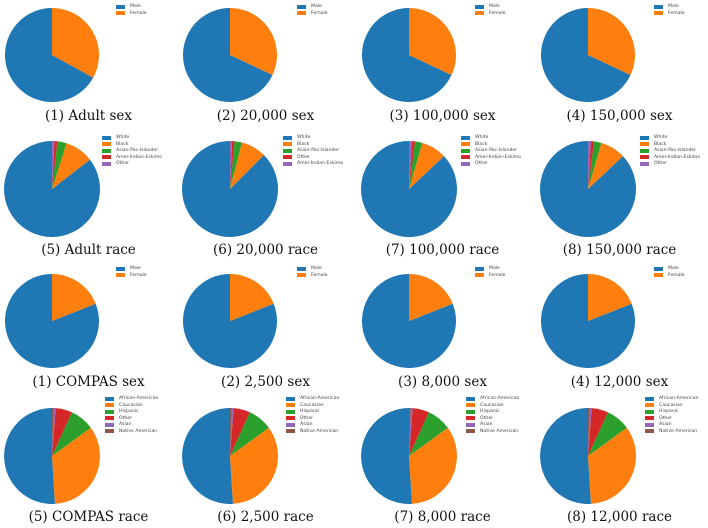 The image size is (708, 528). Describe the element at coordinates (231, 165) in the screenshot. I see `pie-slice-amer-indian-eskimo` at that location.